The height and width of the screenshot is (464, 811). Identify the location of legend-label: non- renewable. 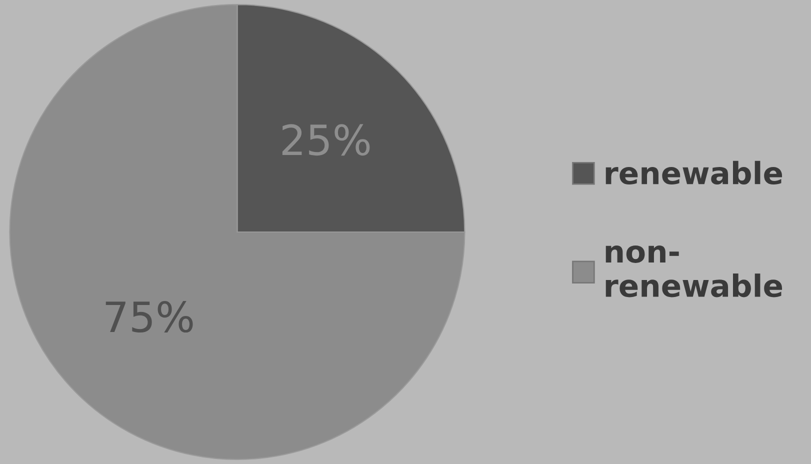
(694, 271).